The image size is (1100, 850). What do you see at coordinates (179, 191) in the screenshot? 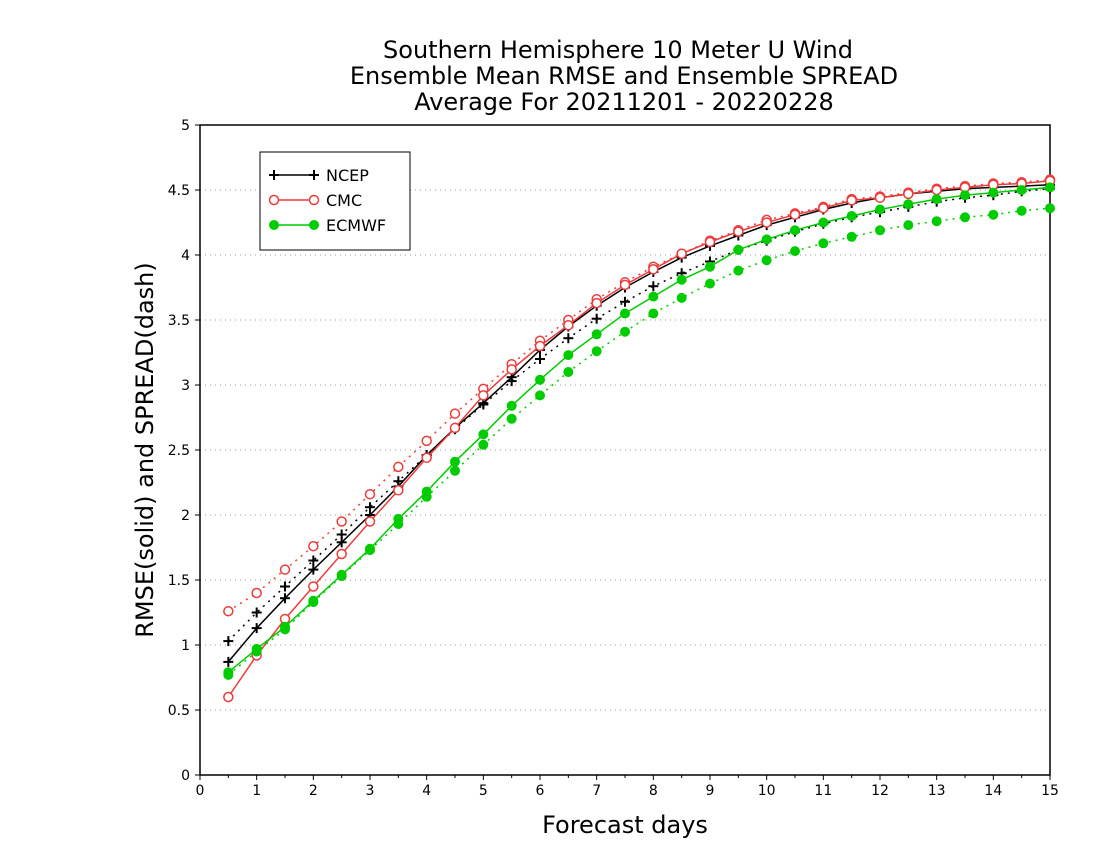
I see `y-tick-label: 4.5` at bounding box center [179, 191].